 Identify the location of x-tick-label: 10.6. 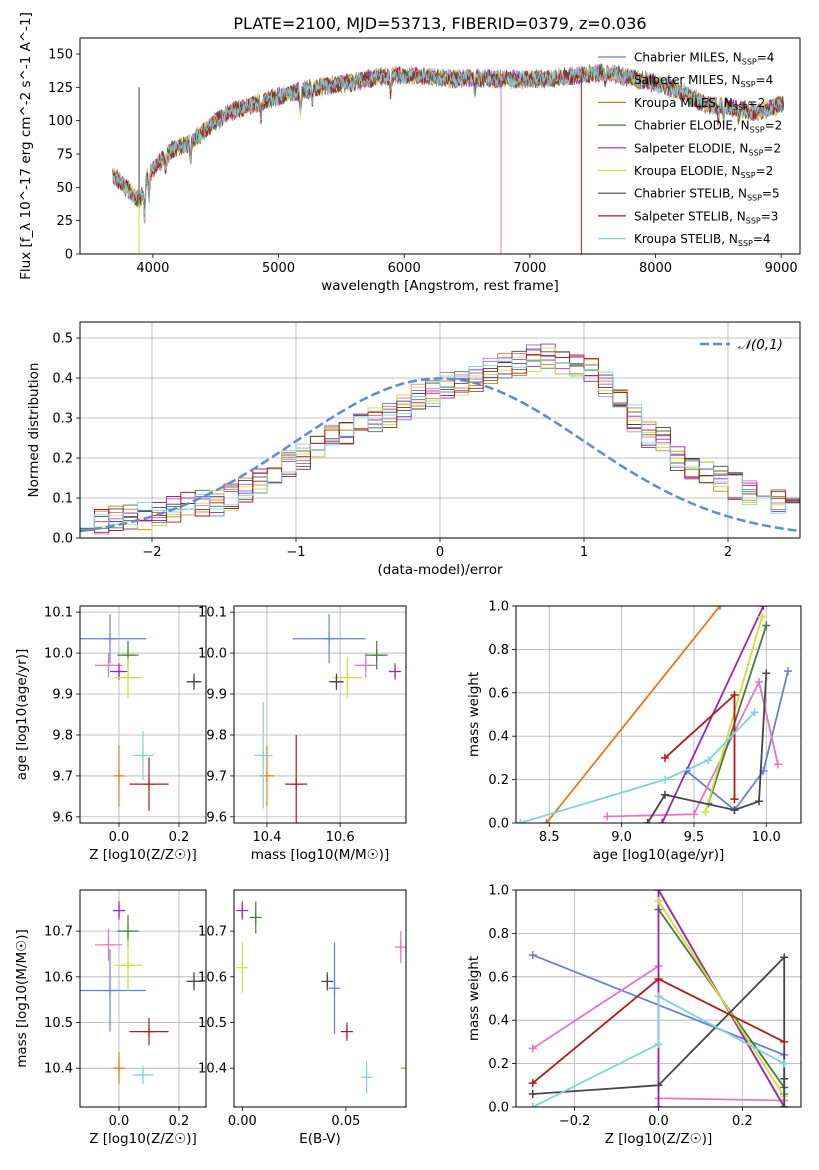
(340, 837).